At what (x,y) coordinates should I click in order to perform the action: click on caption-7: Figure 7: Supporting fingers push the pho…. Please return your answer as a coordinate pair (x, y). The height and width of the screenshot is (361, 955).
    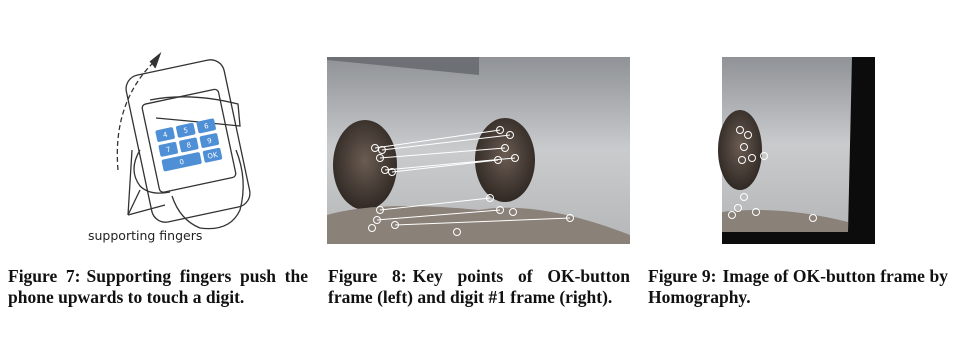
    Looking at the image, I should click on (158, 287).